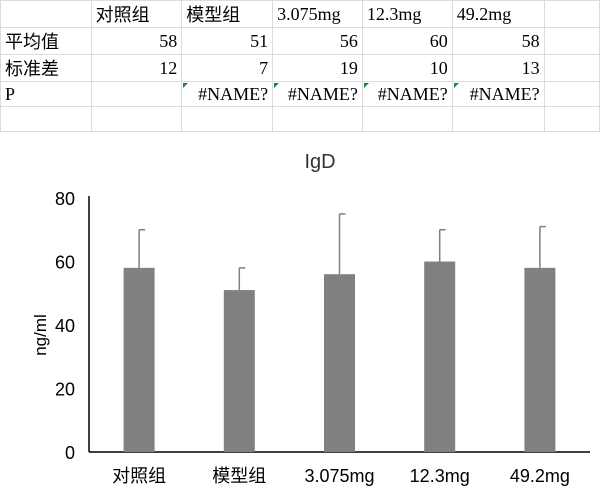  What do you see at coordinates (46, 41) in the screenshot?
I see `row-label: 平均值` at bounding box center [46, 41].